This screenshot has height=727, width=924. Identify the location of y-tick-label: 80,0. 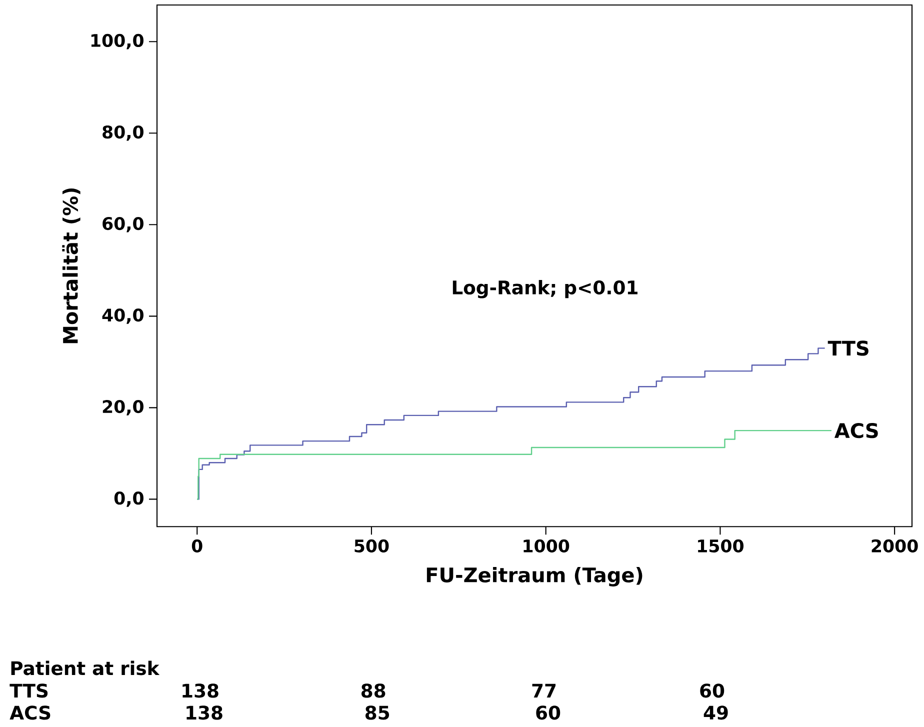
(123, 133).